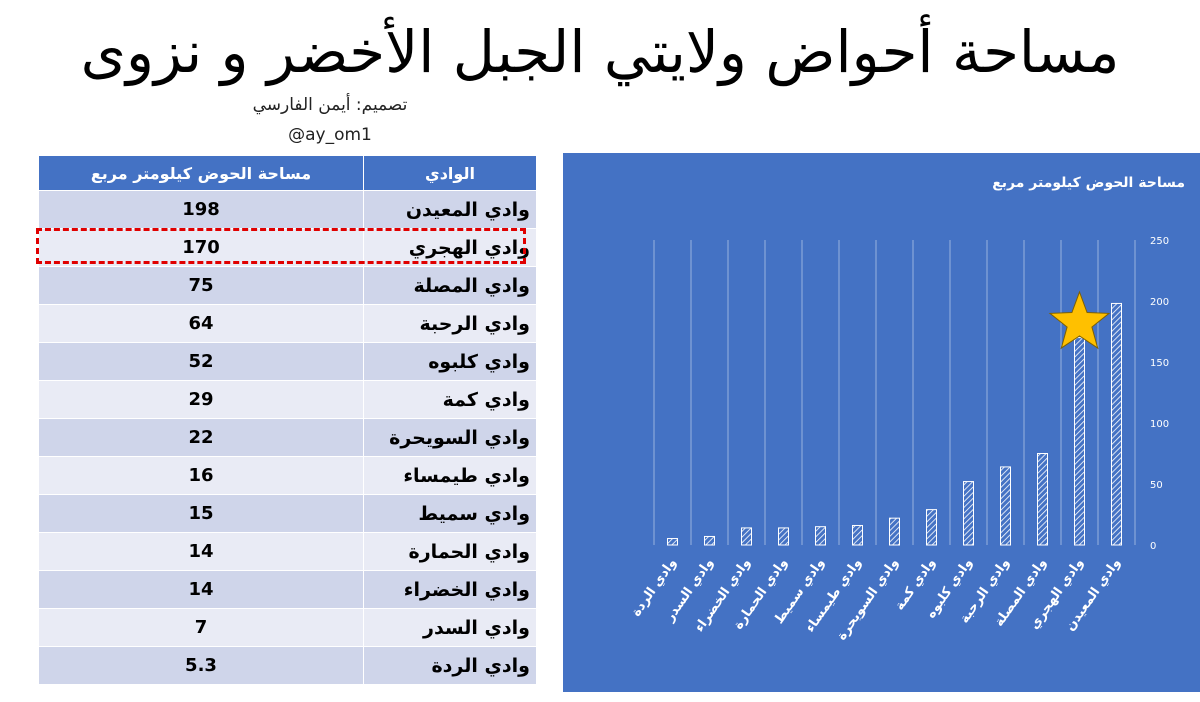  What do you see at coordinates (201, 173) in the screenshot?
I see `column-header: مساحة الحوض كيلومتر مربع` at bounding box center [201, 173].